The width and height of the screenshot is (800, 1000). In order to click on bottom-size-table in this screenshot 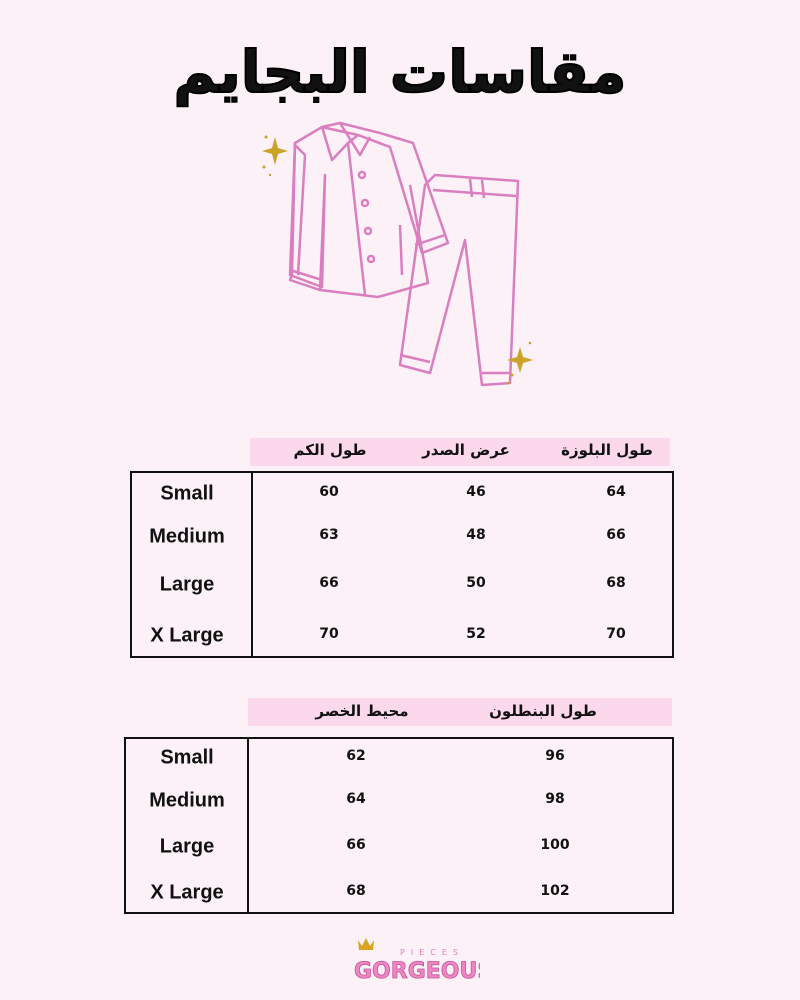, I will do `click(399, 825)`.